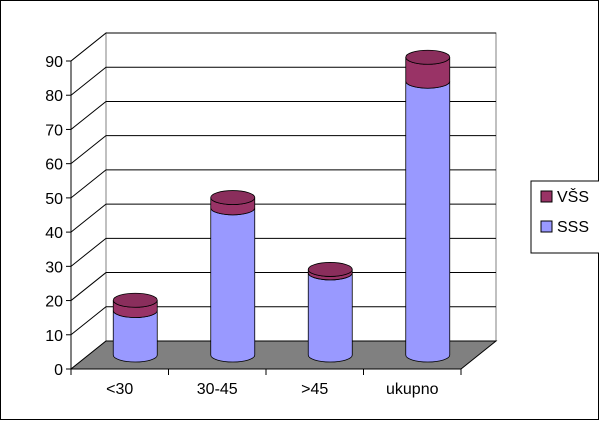 This screenshot has height=421, width=599. Describe the element at coordinates (54, 96) in the screenshot. I see `y-tick-label: 80` at that location.